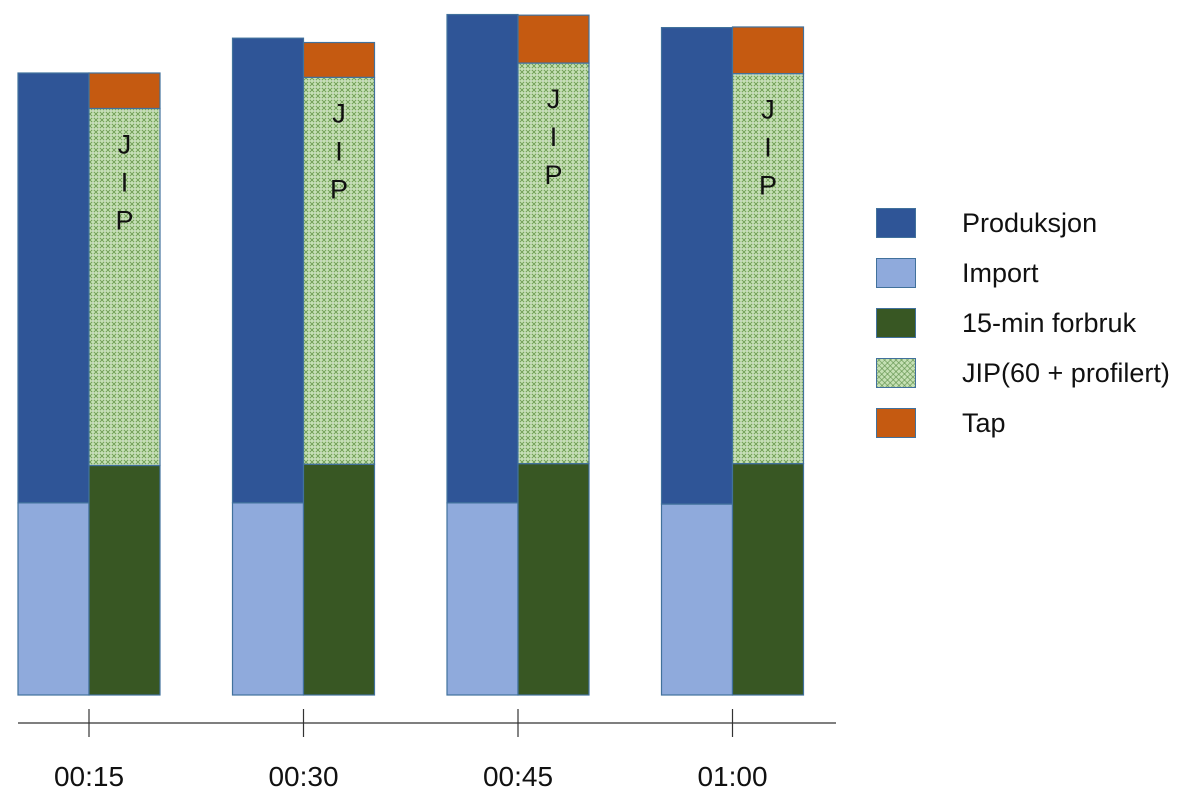 The height and width of the screenshot is (791, 1195). Describe the element at coordinates (124, 220) in the screenshot. I see `bar-label-p-00-15: P` at that location.